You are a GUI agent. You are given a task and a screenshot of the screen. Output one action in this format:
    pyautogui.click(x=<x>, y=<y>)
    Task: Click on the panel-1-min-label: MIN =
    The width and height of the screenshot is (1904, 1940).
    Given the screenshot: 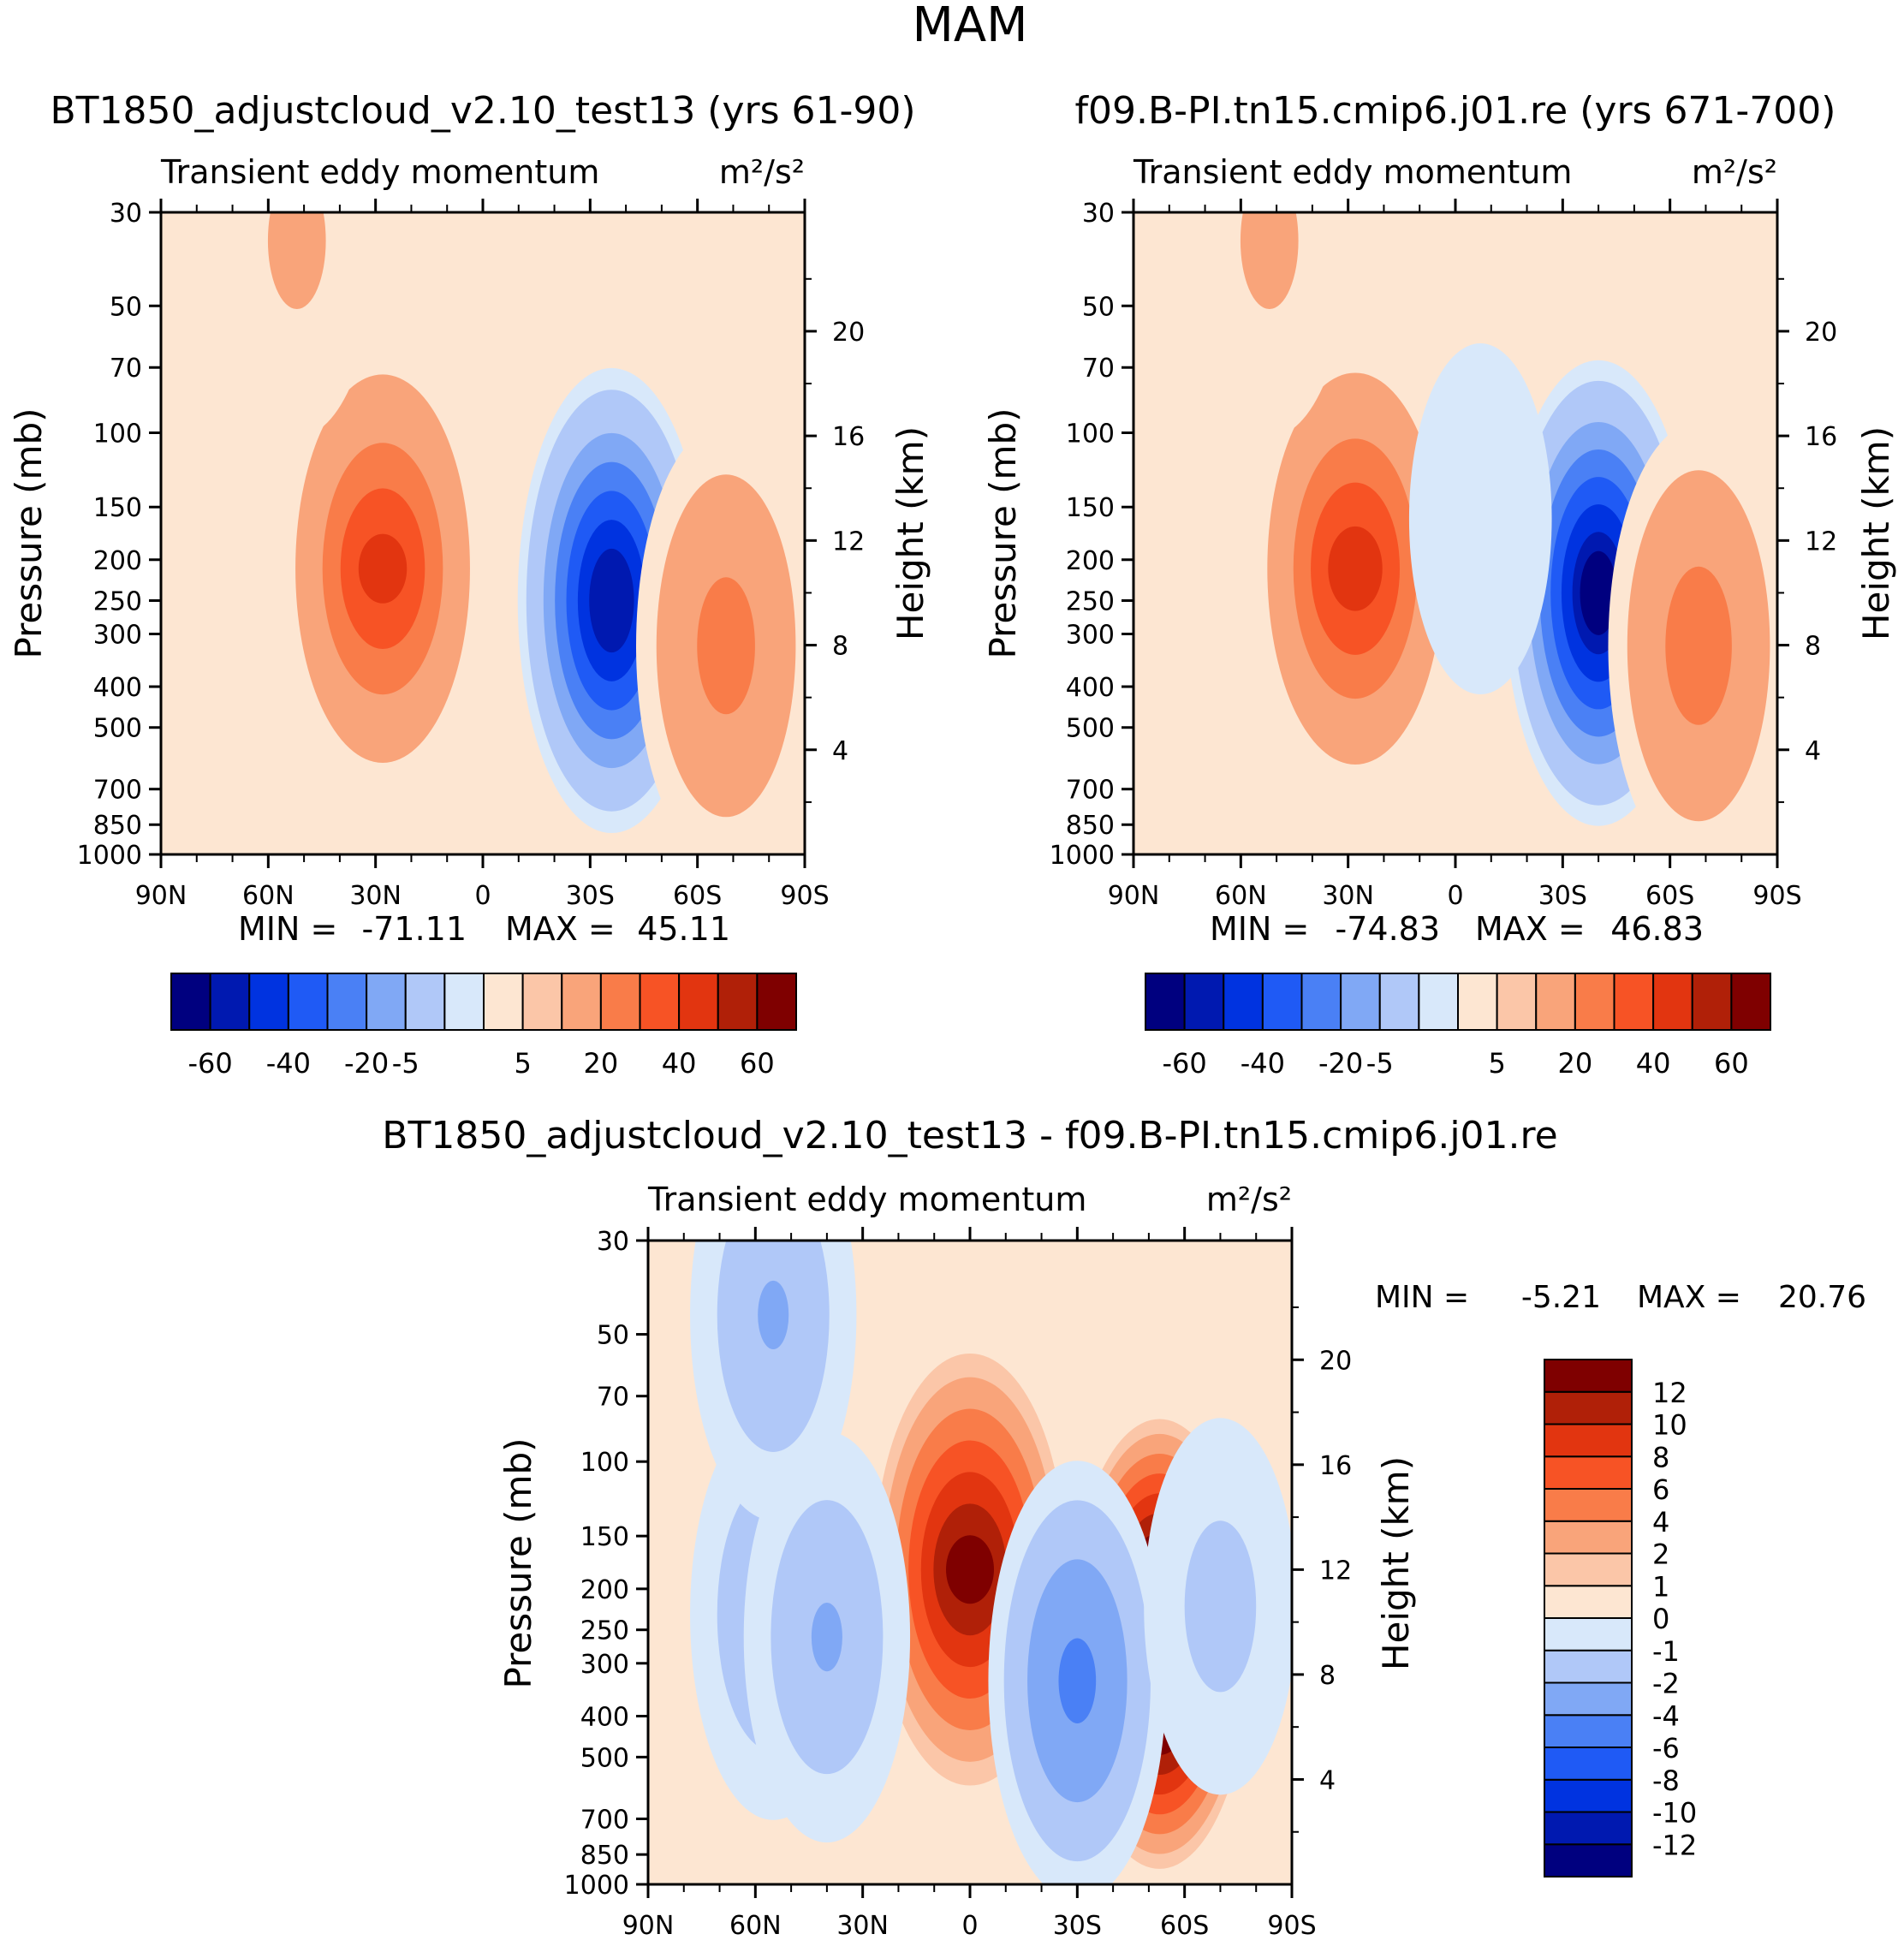 What is the action you would take?
    pyautogui.click(x=288, y=929)
    